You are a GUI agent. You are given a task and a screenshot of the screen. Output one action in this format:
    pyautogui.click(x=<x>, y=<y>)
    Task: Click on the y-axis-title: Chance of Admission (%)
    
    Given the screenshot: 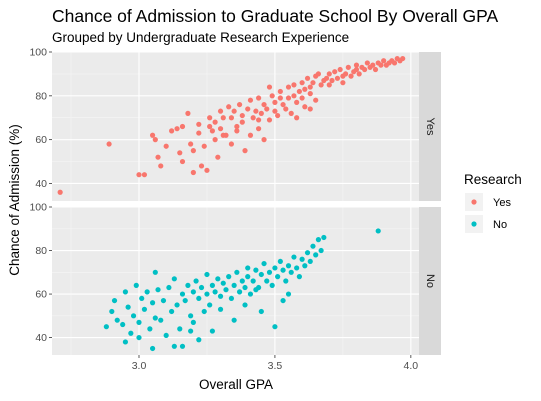 What is the action you would take?
    pyautogui.click(x=14, y=200)
    